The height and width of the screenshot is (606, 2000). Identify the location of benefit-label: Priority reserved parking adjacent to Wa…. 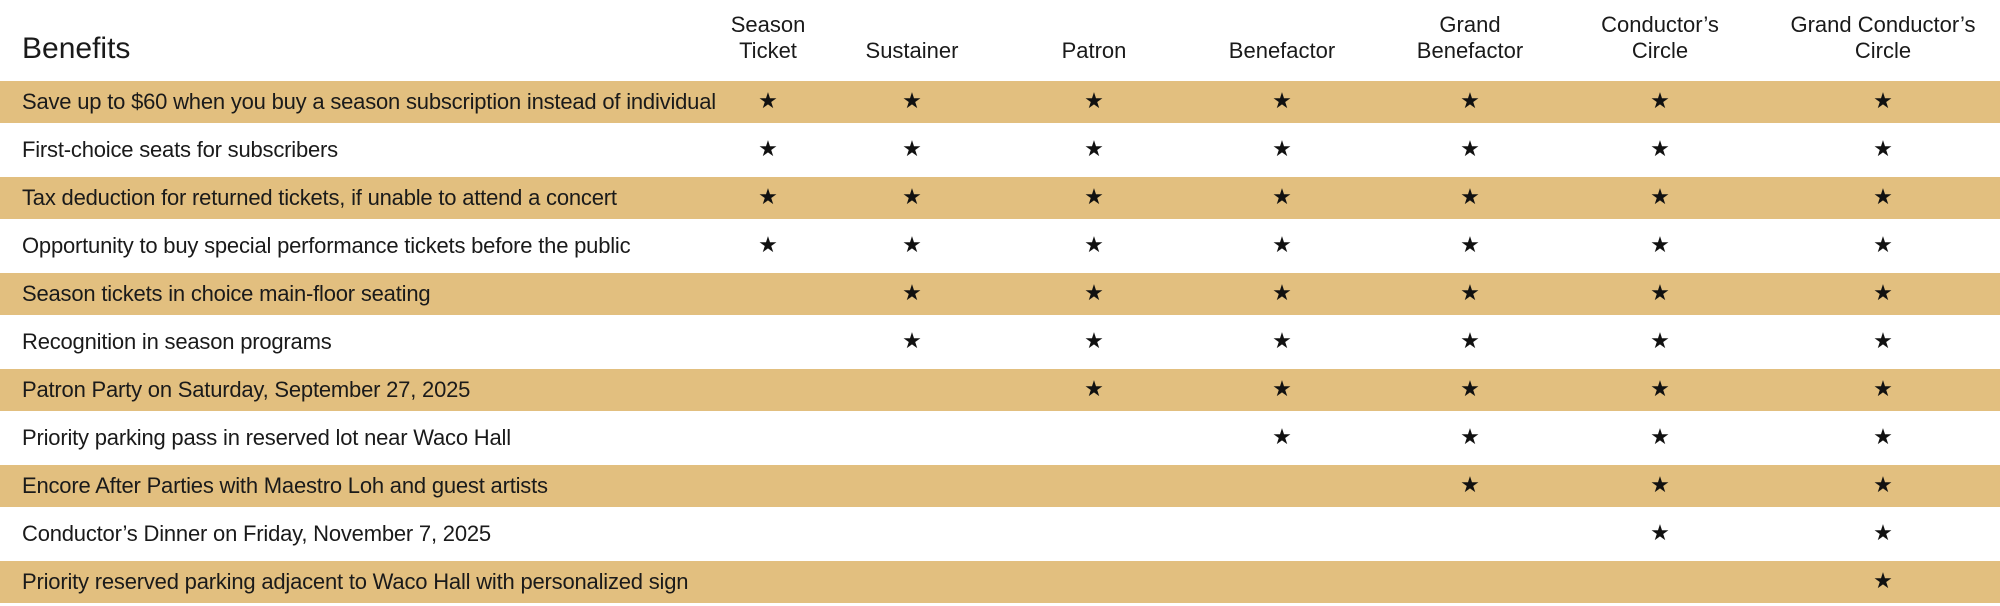
(361, 582).